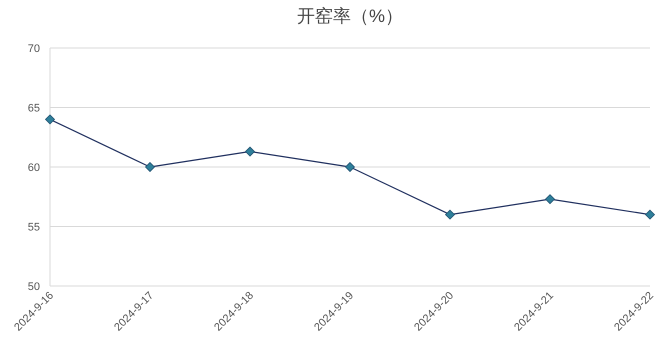 The width and height of the screenshot is (667, 357). Describe the element at coordinates (34, 108) in the screenshot. I see `y-tick-label: 65` at that location.